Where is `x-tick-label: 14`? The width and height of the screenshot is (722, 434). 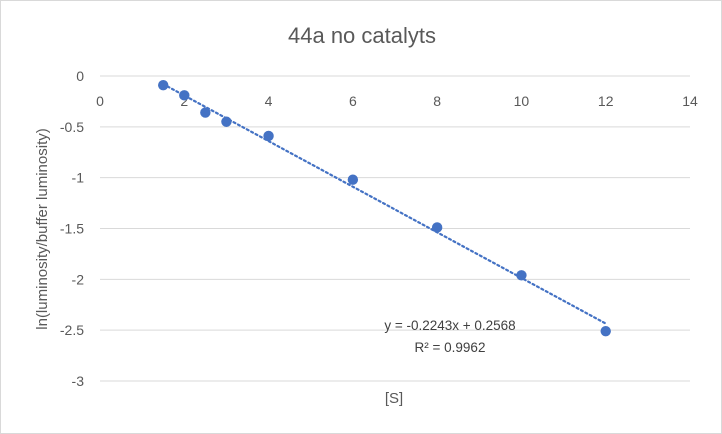
x-tick-label: 14 is located at coordinates (690, 101).